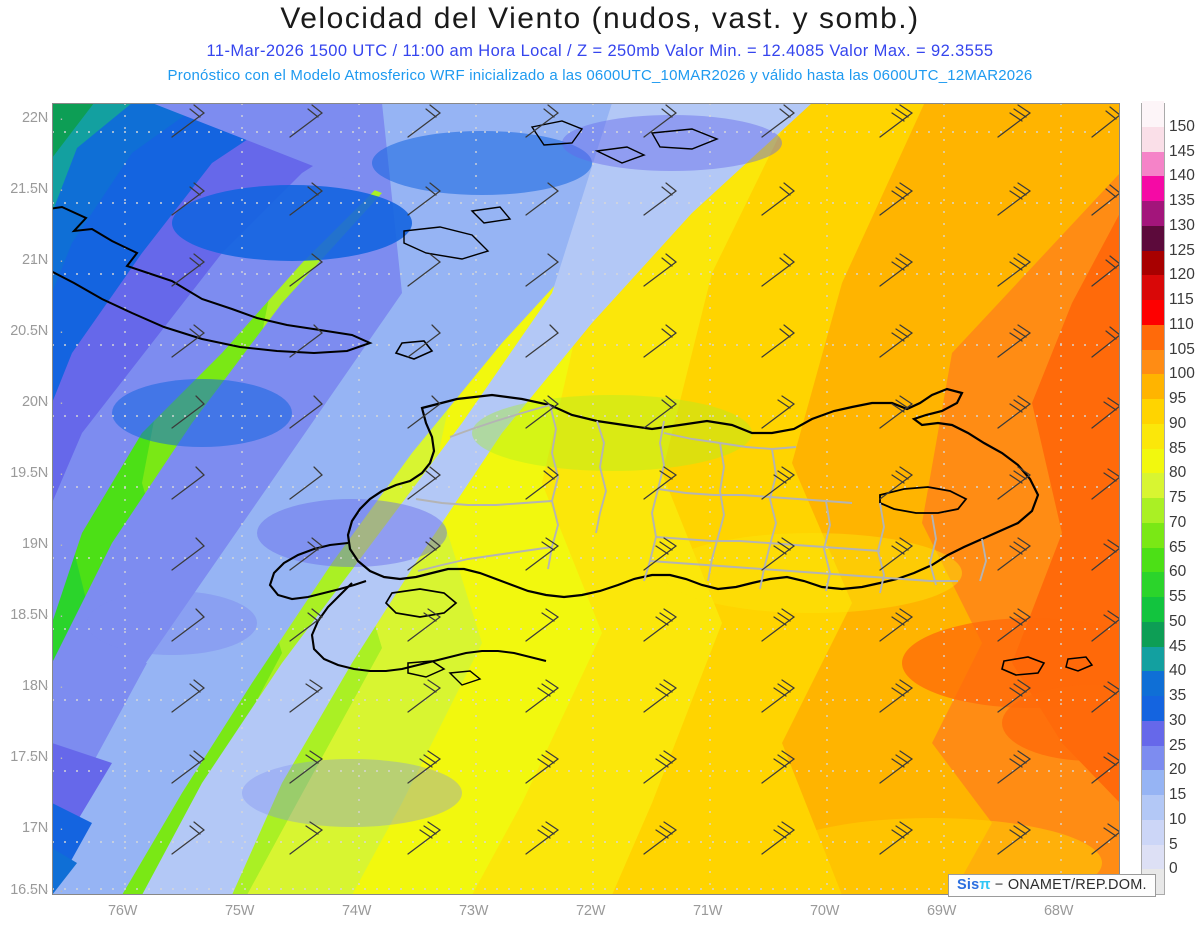  What do you see at coordinates (474, 911) in the screenshot?
I see `x-tick-label: 73W` at bounding box center [474, 911].